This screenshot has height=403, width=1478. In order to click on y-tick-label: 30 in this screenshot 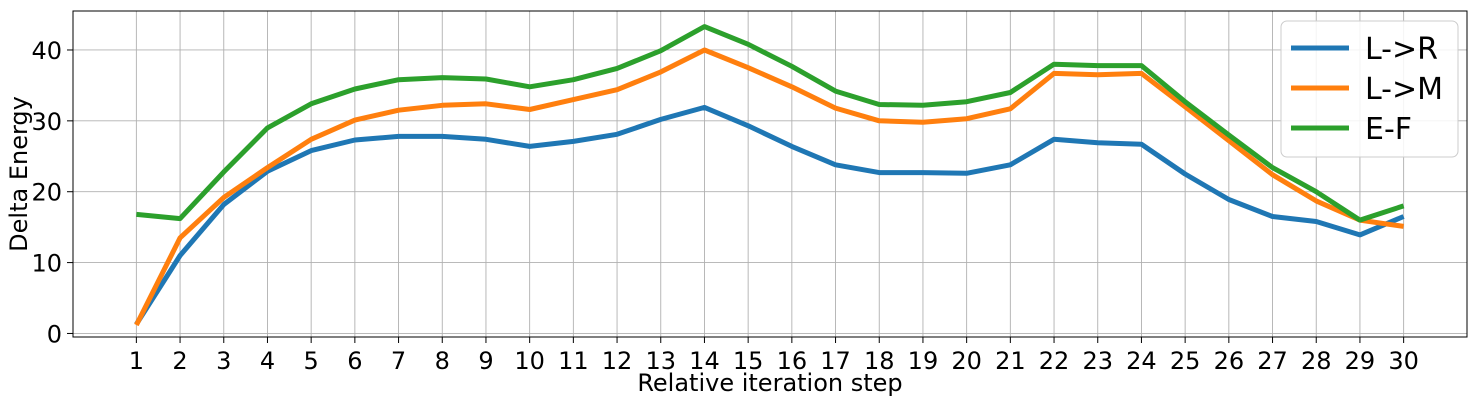, I will do `click(46, 122)`.